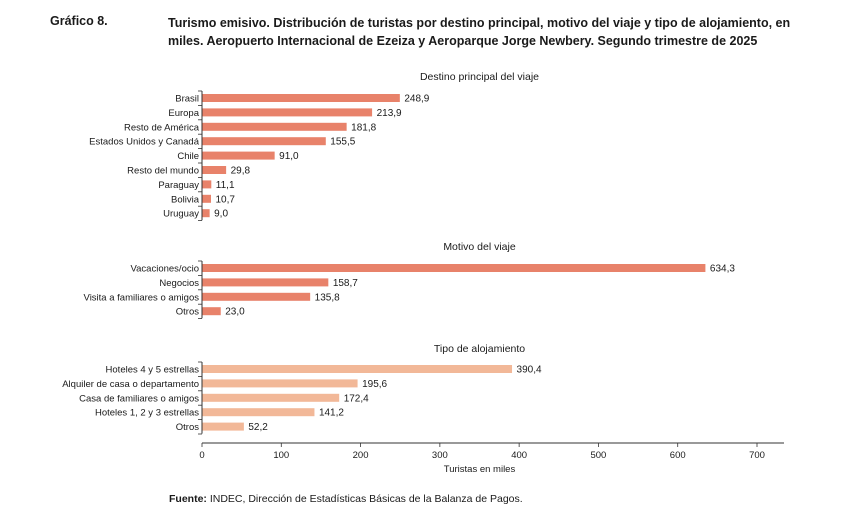 The image size is (851, 524). I want to click on graphic-number: Gráfico 8., so click(79, 21).